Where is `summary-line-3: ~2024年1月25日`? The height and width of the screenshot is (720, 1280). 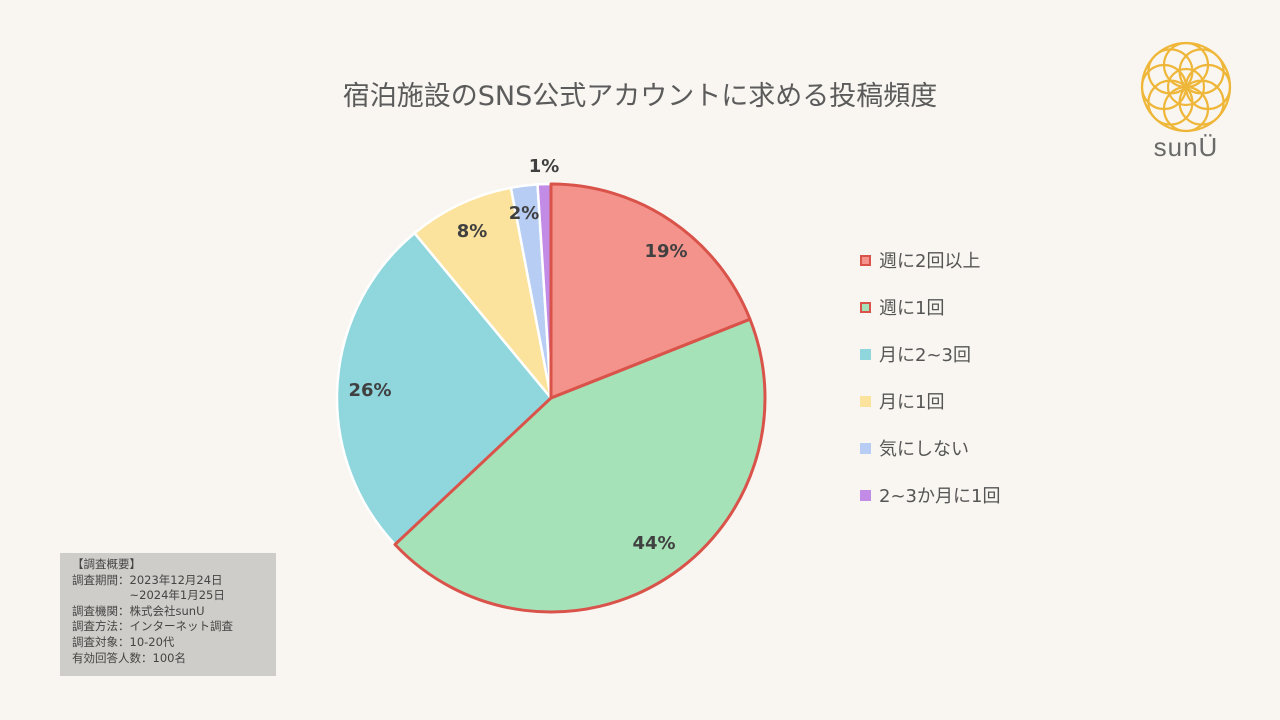 summary-line-3: ~2024年1月25日 is located at coordinates (148, 595).